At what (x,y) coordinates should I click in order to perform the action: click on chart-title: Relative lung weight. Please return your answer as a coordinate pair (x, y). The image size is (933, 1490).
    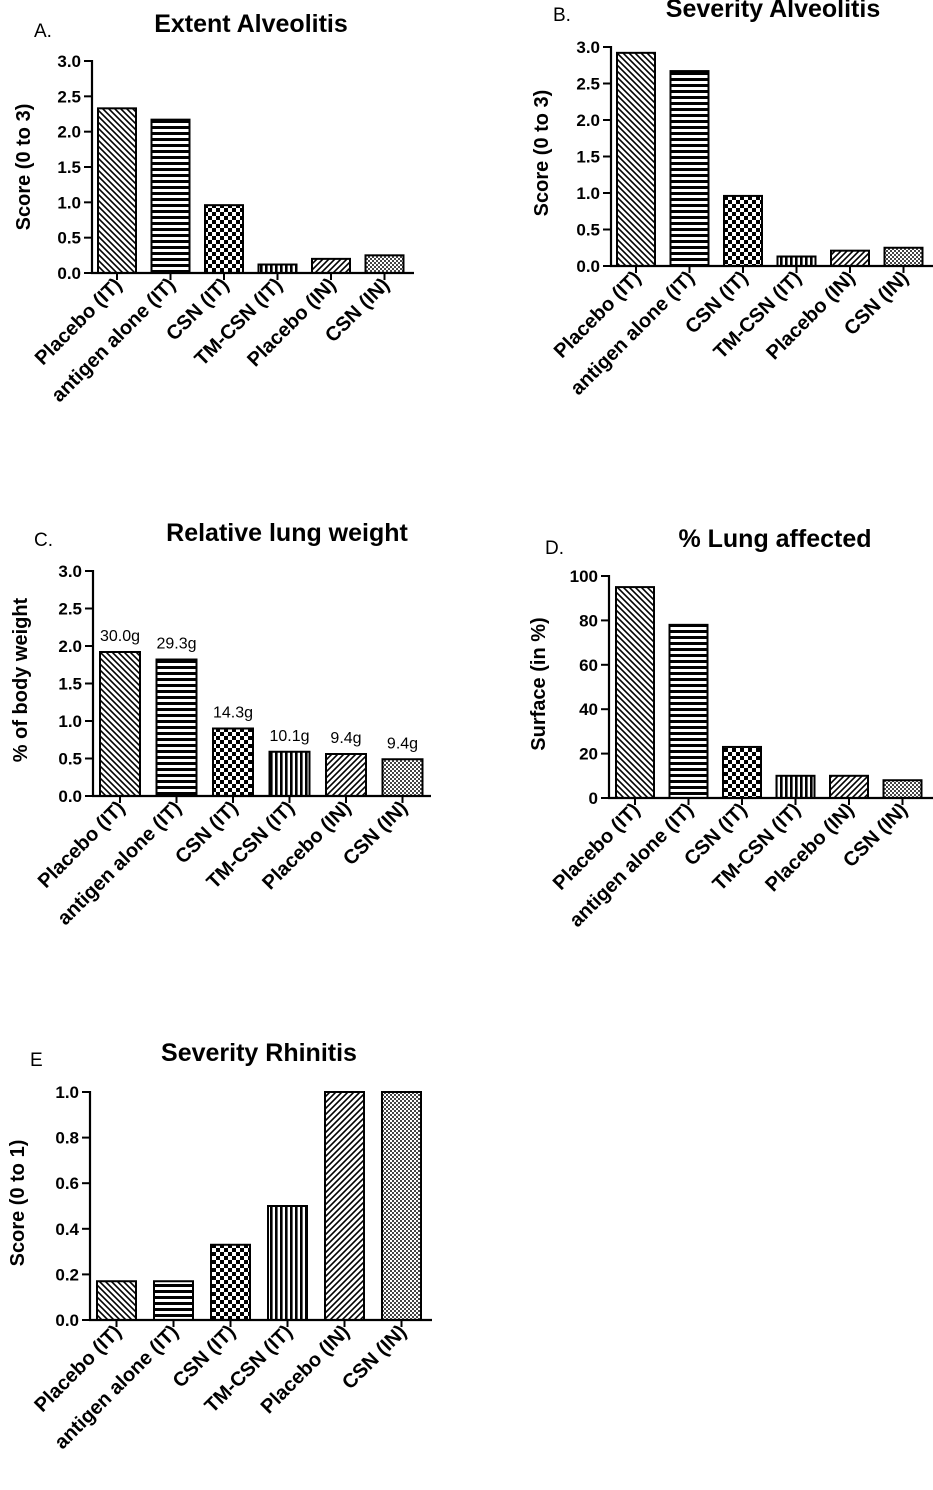
    Looking at the image, I should click on (287, 533).